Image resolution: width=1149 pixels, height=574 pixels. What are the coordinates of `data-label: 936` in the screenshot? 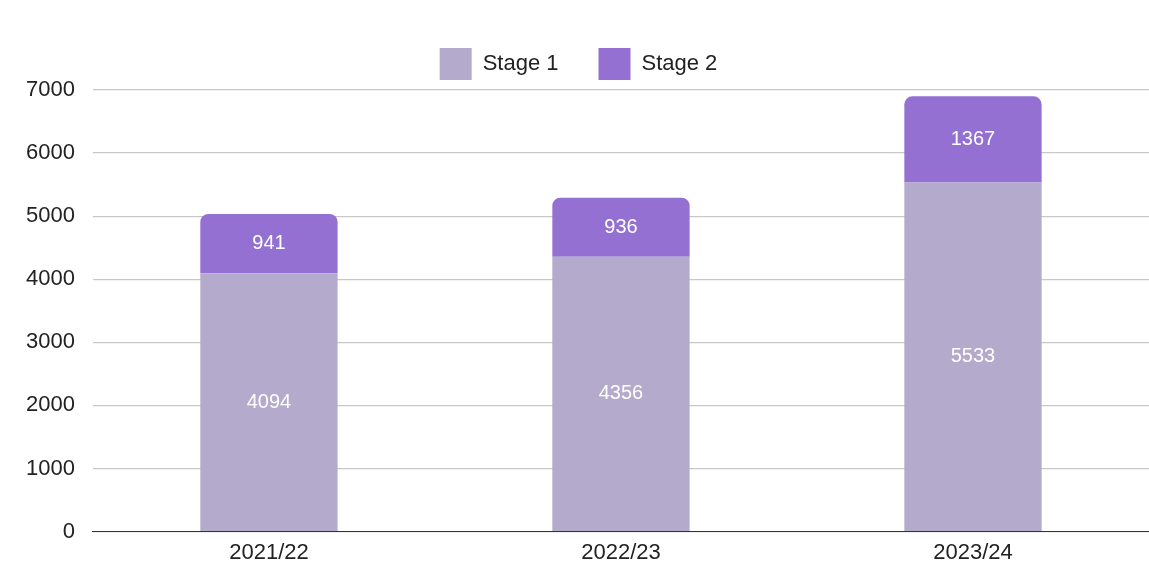 It's located at (621, 225).